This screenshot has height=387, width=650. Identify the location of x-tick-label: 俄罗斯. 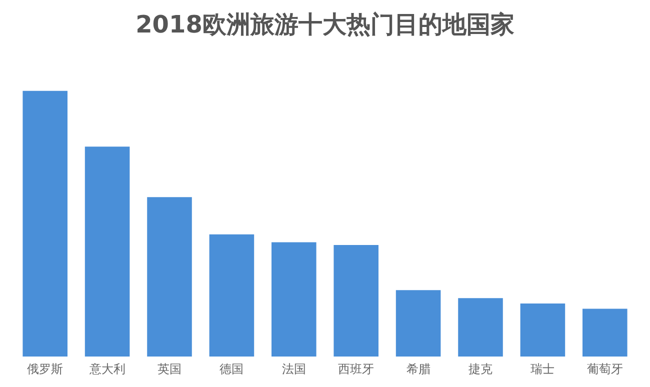
(45, 369).